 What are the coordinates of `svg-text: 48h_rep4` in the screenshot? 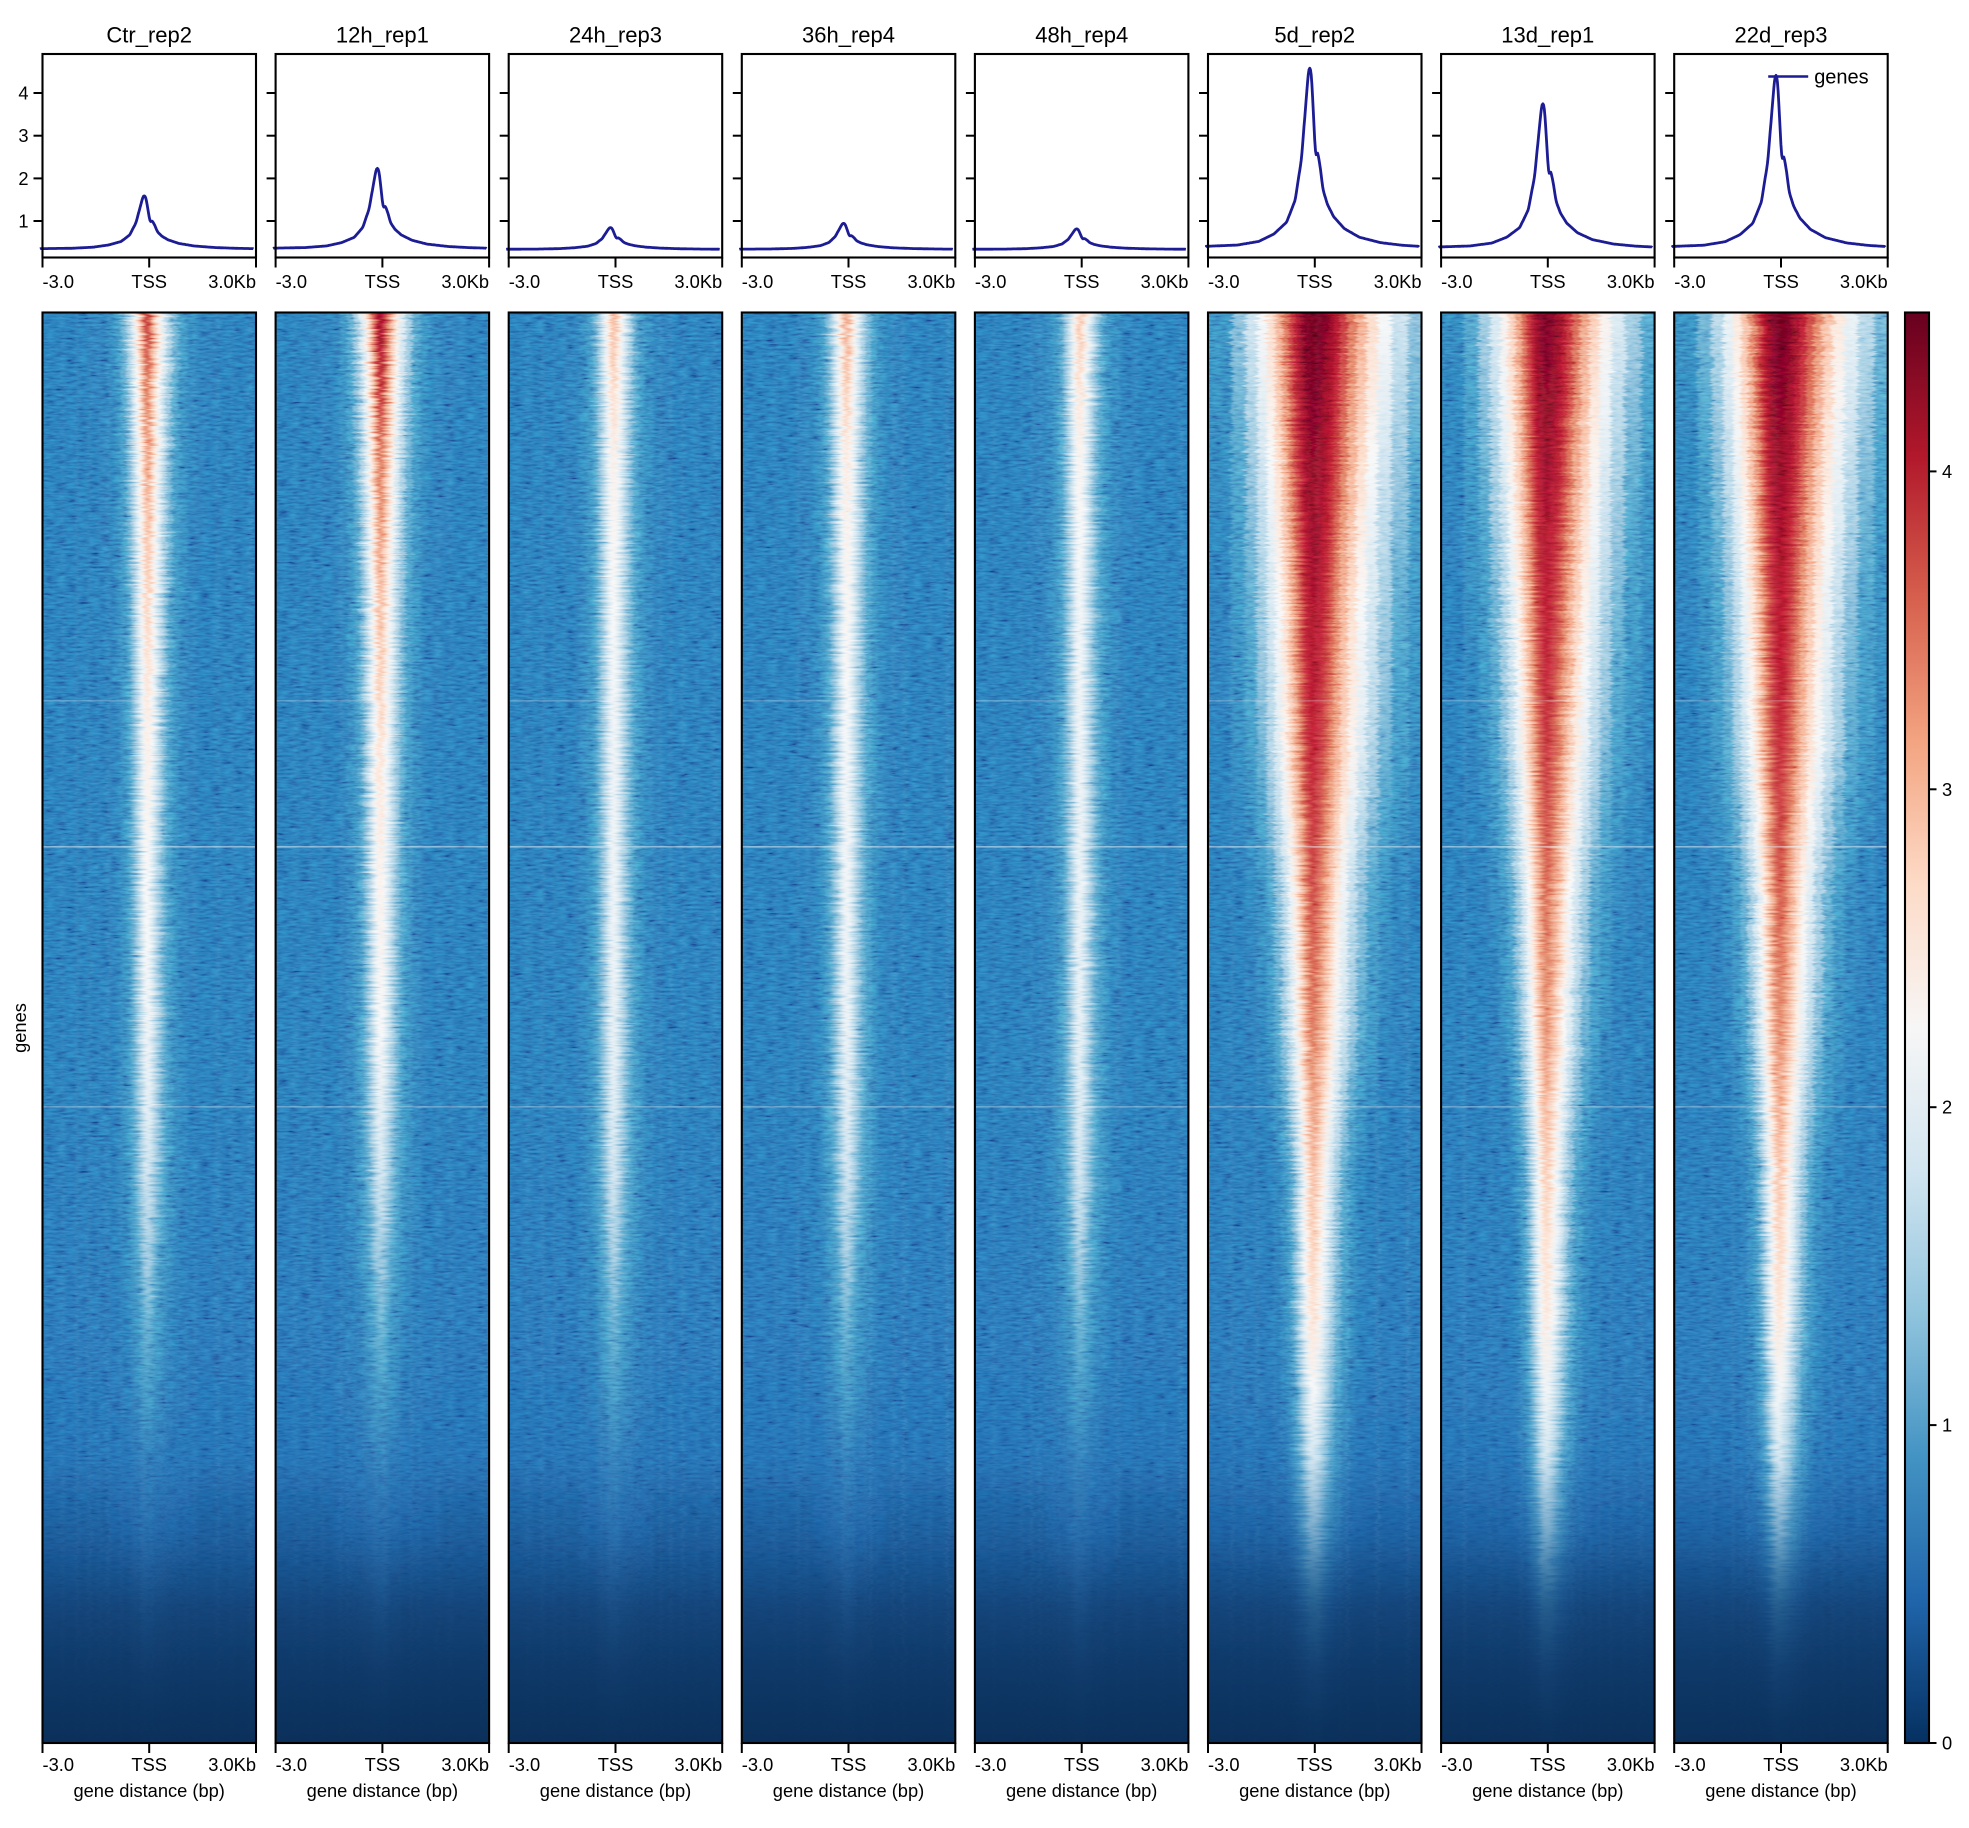 It's located at (1081, 35).